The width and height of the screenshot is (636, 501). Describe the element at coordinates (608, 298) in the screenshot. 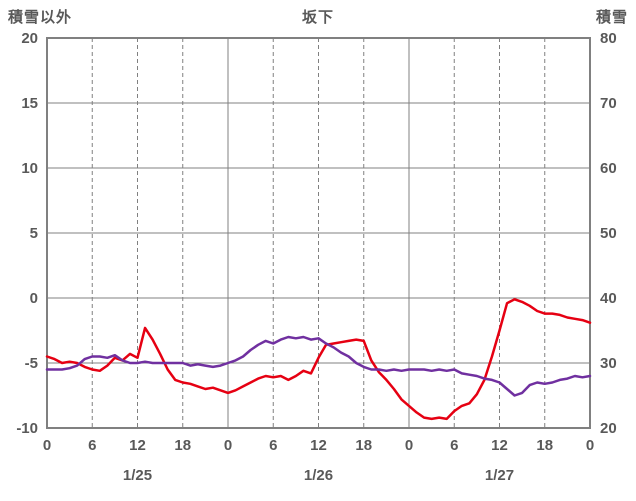

I see `right-tick-label: 40` at that location.